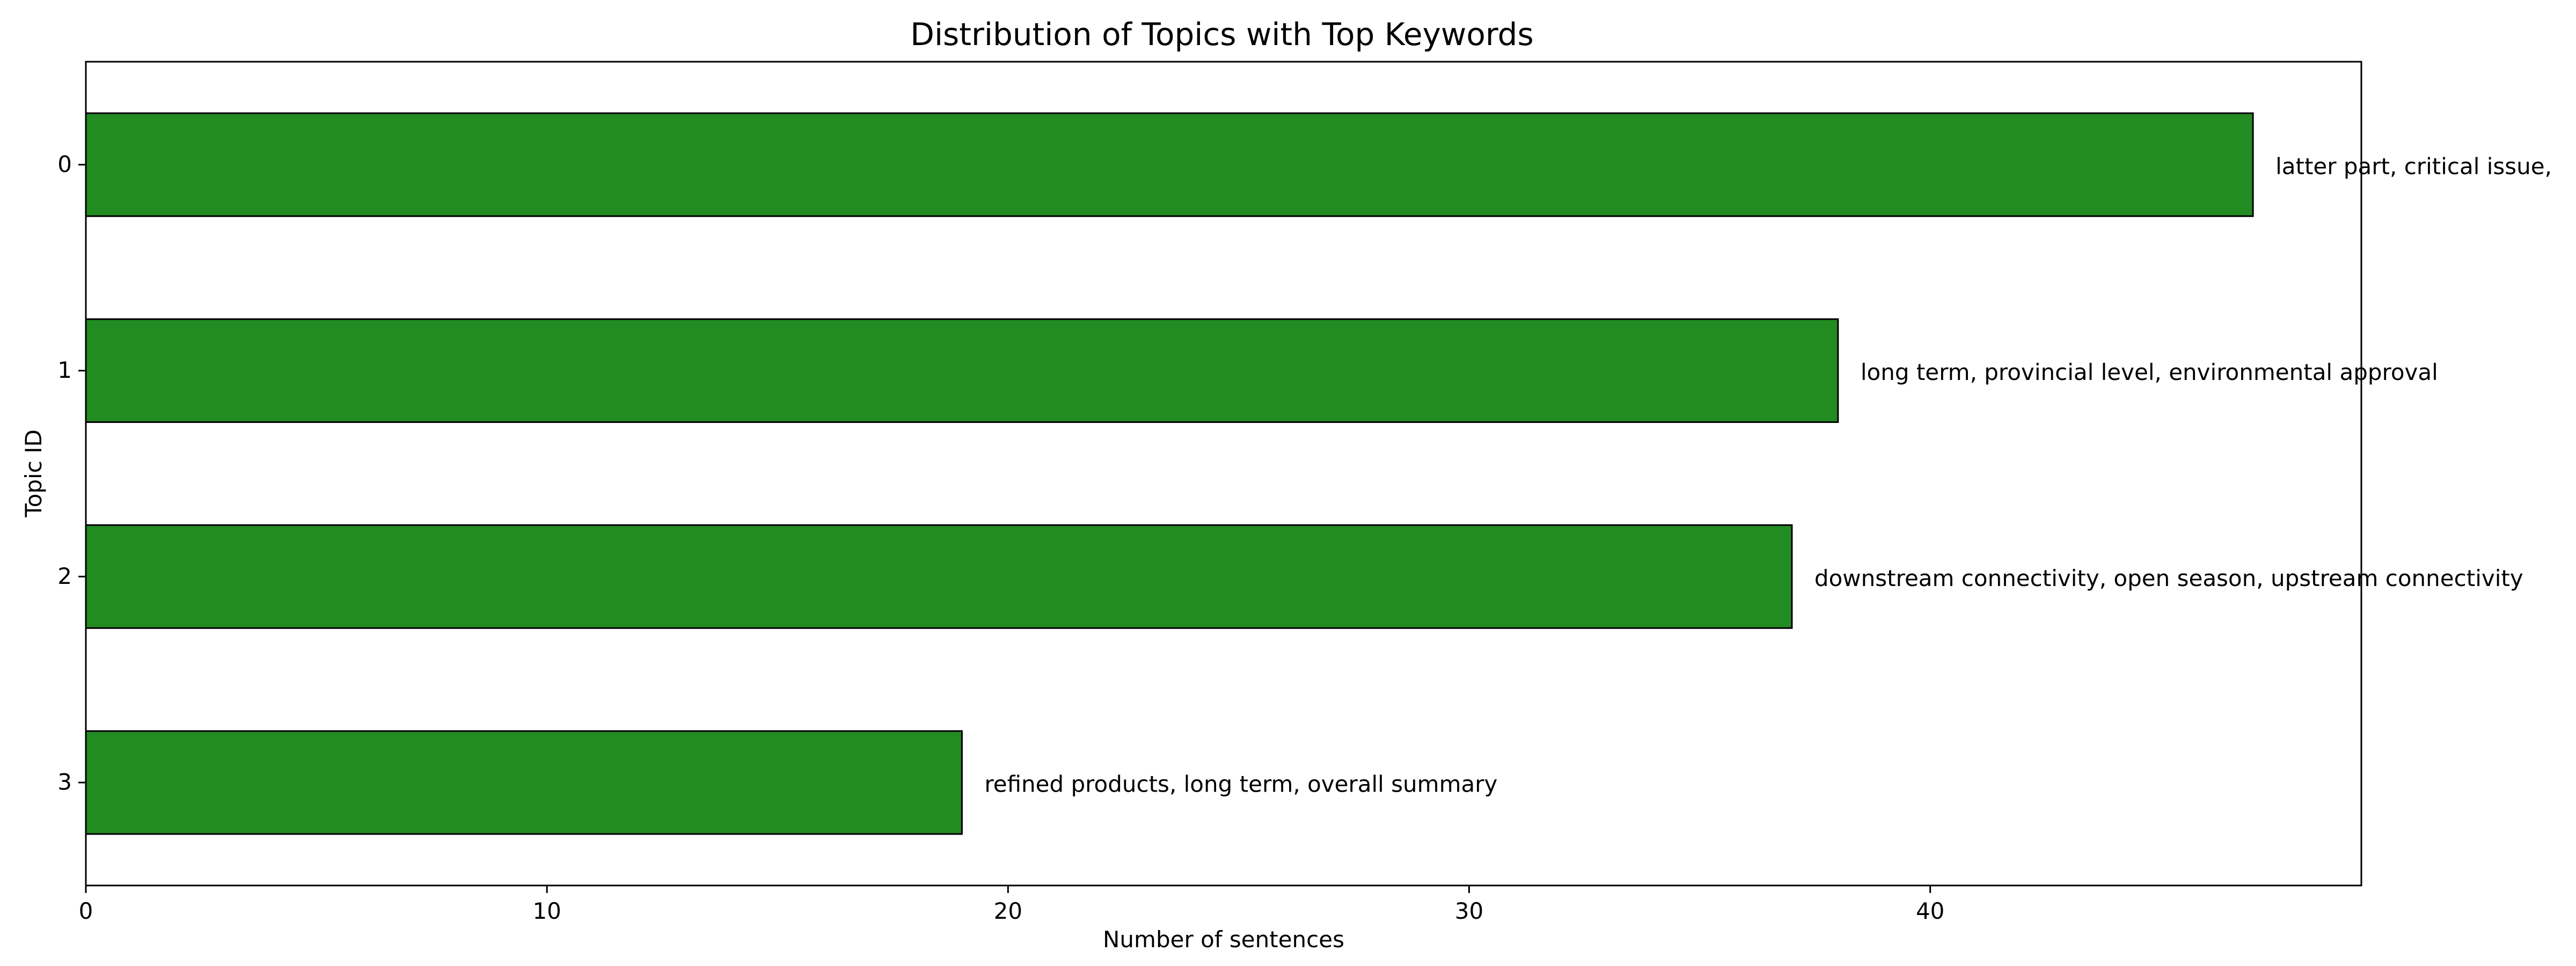 Image resolution: width=2576 pixels, height=966 pixels. What do you see at coordinates (1469, 911) in the screenshot?
I see `x-tick-label: 30` at bounding box center [1469, 911].